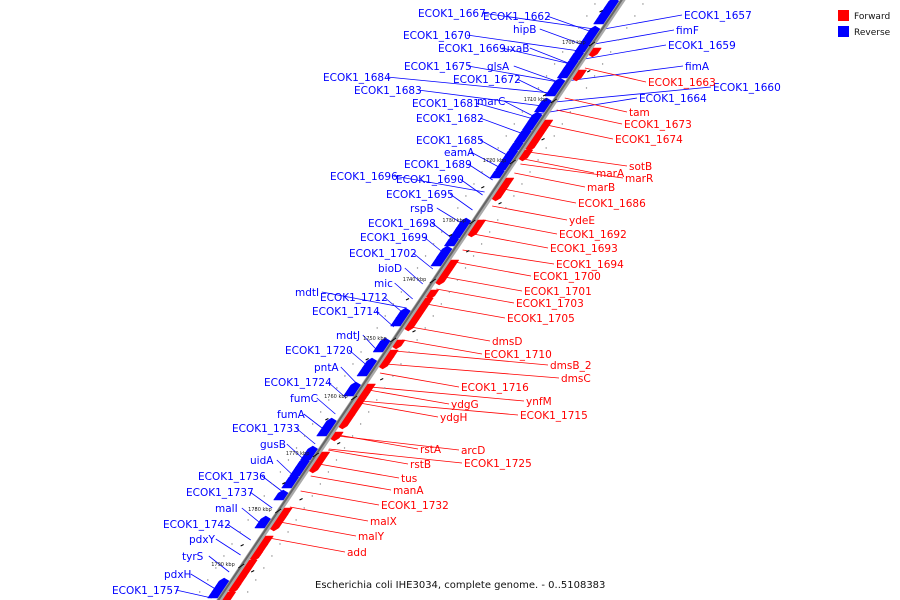 Image resolution: width=900 pixels, height=600 pixels. I want to click on tick-label: 1770 kbp, so click(298, 454).